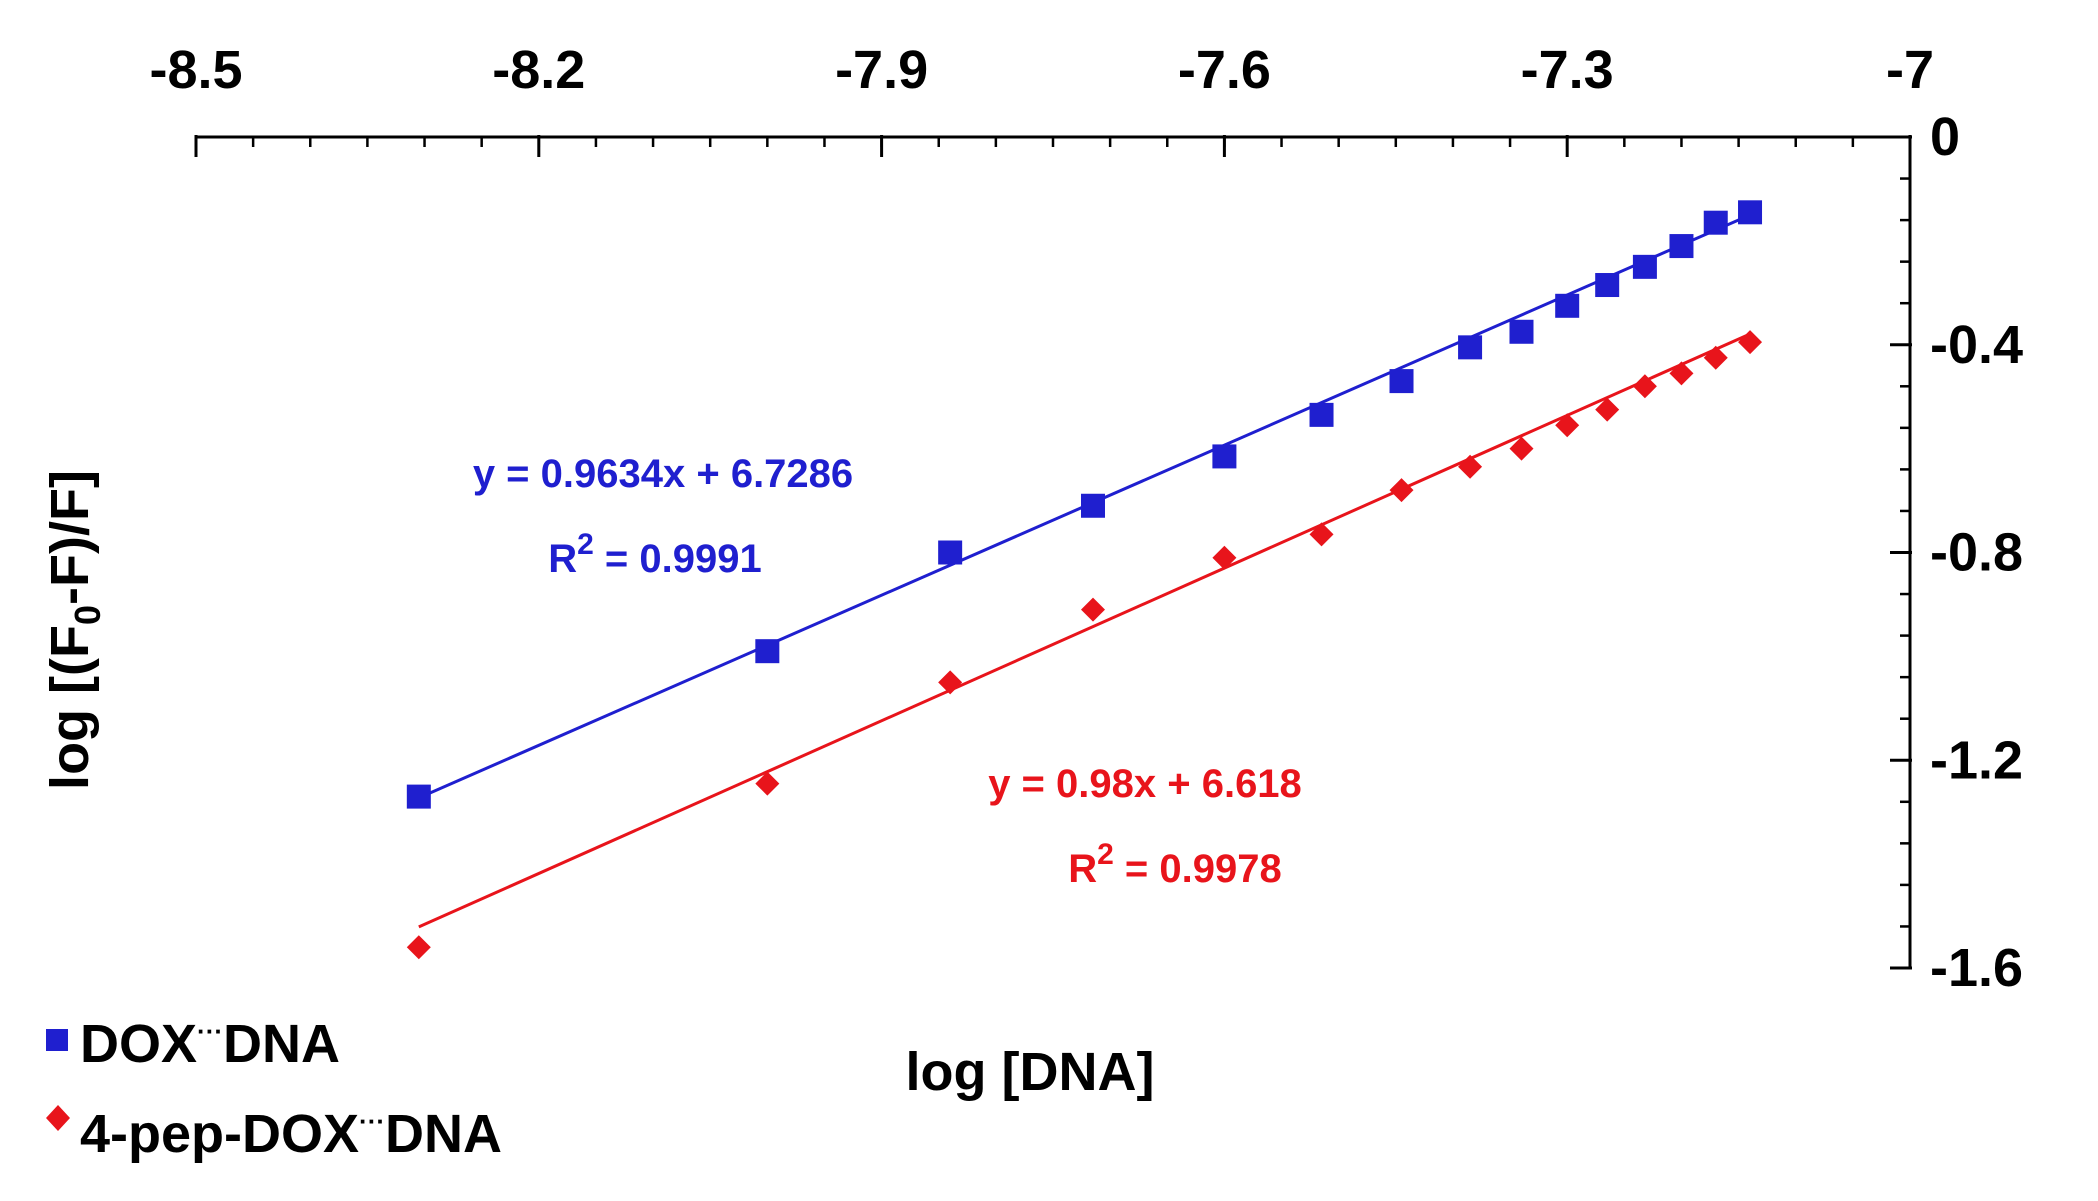  What do you see at coordinates (1976, 345) in the screenshot?
I see `y-tick-label: -0.4` at bounding box center [1976, 345].